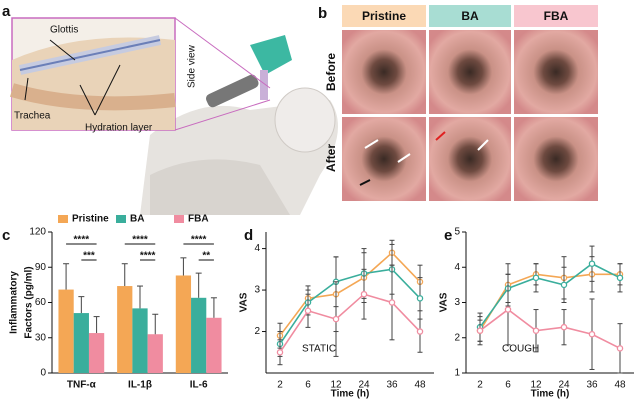 This screenshot has width=641, height=403. I want to click on annotation: STATIC, so click(319, 349).